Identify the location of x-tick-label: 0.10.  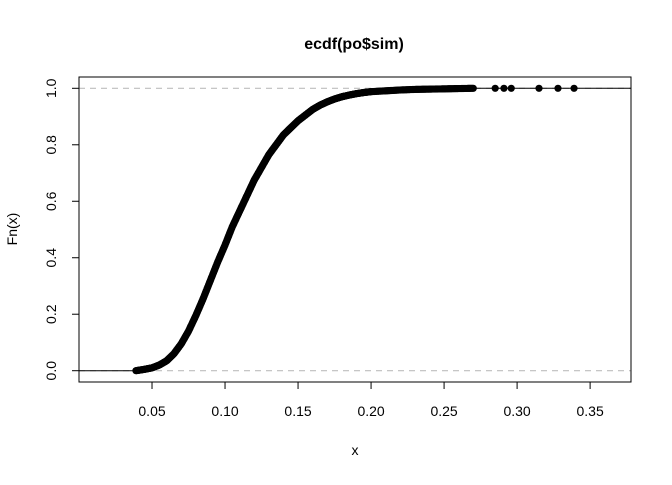
(224, 411).